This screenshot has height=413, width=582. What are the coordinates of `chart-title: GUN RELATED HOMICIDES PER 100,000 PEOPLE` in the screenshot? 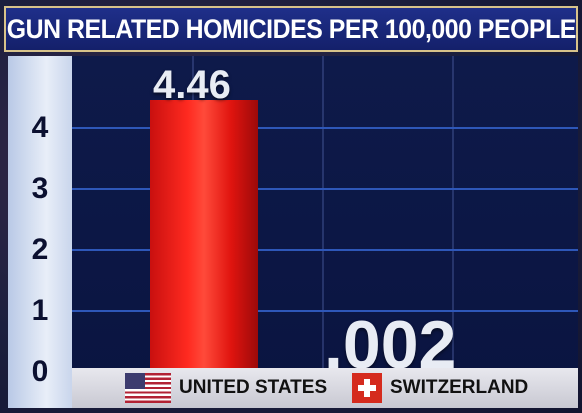 It's located at (291, 28).